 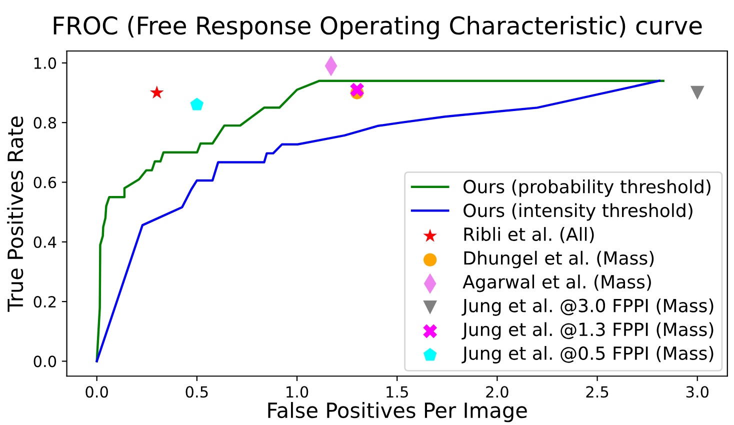 What do you see at coordinates (587, 188) in the screenshot?
I see `legend-label: Ours (probability threshold)` at bounding box center [587, 188].